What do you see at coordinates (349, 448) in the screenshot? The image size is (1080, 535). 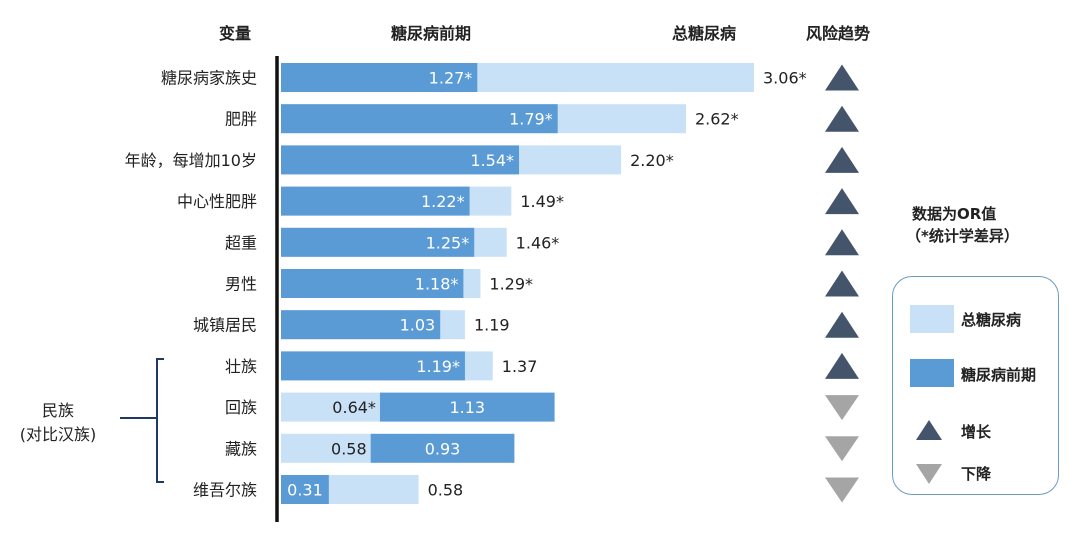 I see `label-total: 0.58` at bounding box center [349, 448].